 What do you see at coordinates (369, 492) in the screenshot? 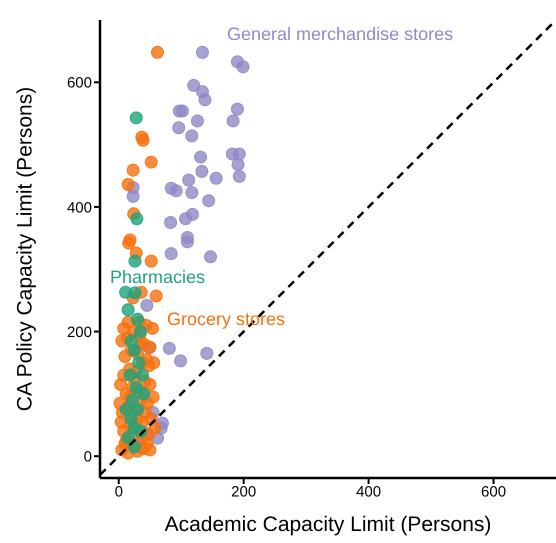
I see `x-tick-label: 400` at bounding box center [369, 492].